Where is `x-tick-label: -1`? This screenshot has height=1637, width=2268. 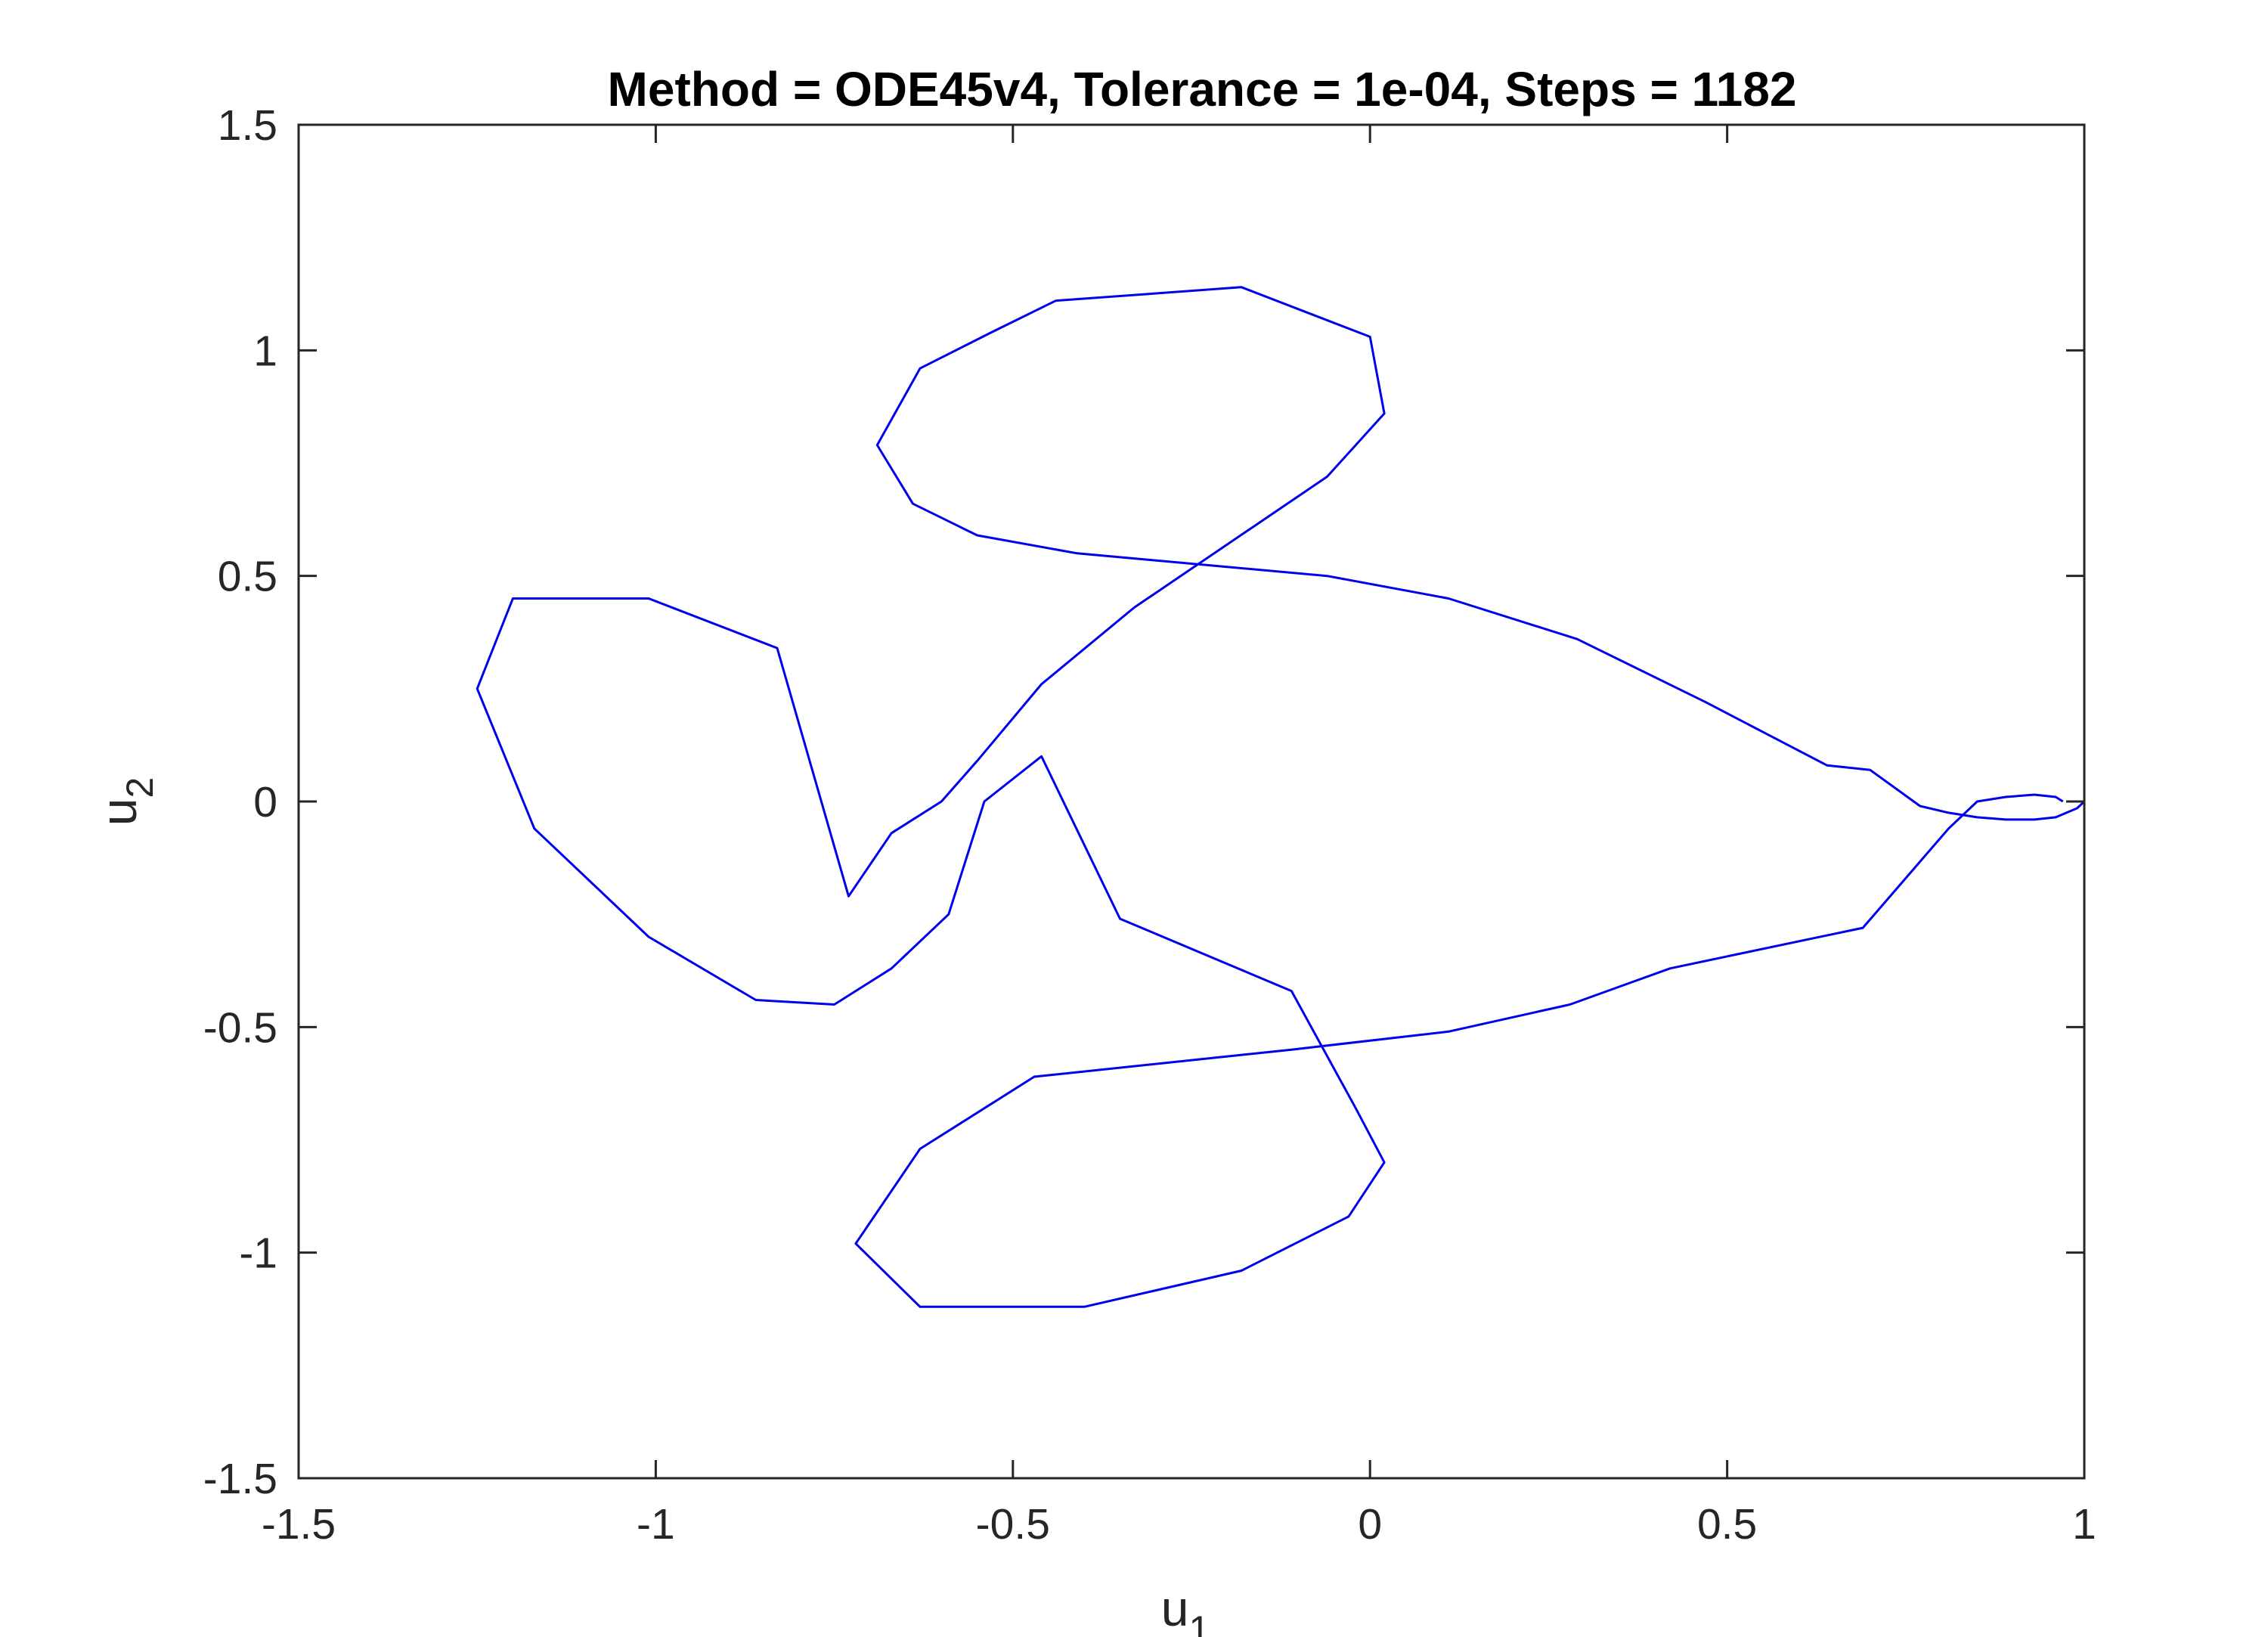 x-tick-label: -1 is located at coordinates (656, 1524).